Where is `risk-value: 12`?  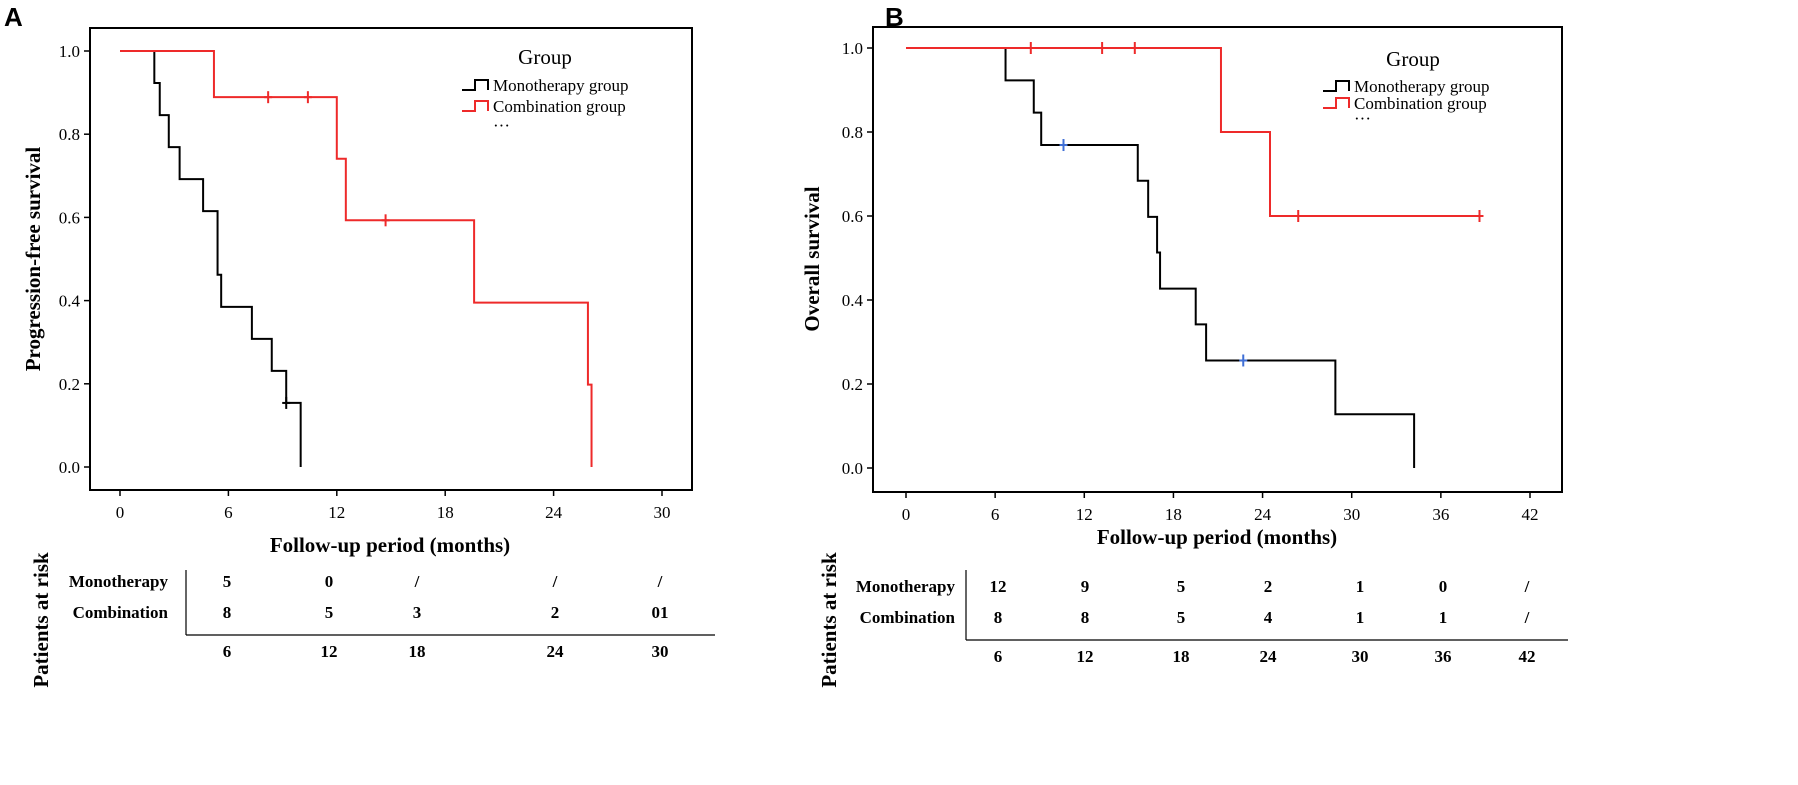 risk-value: 12 is located at coordinates (998, 586).